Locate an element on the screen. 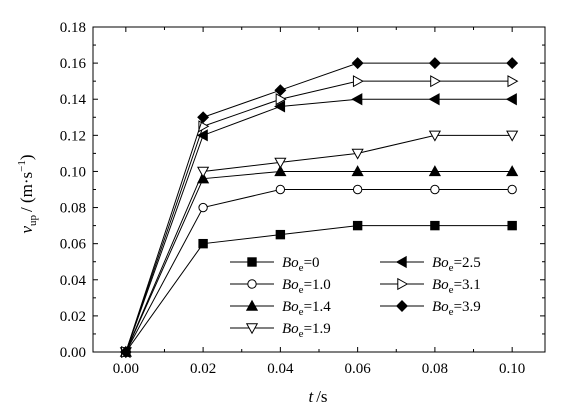  legend-label: Boe=3.1 is located at coordinates (456, 286).